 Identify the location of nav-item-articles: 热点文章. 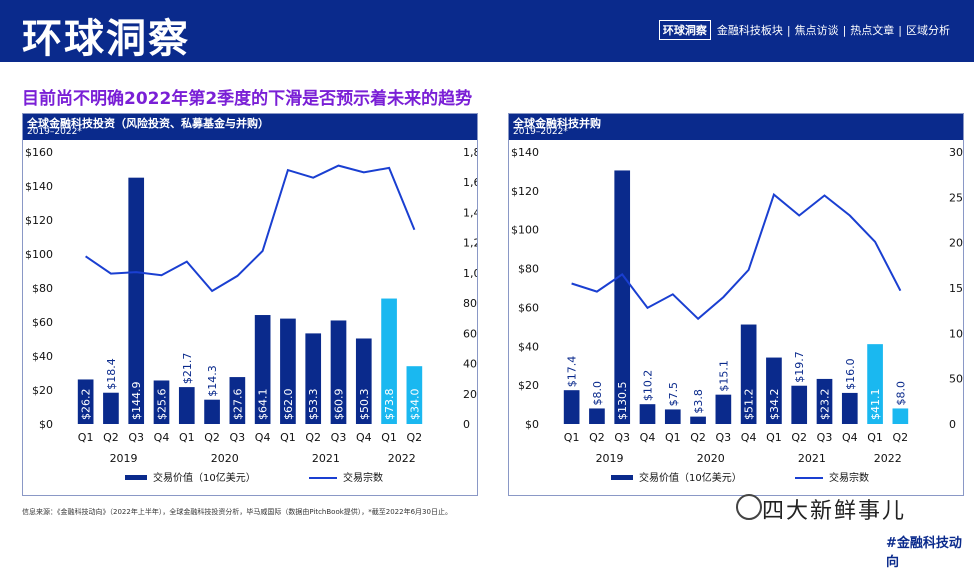
(872, 30).